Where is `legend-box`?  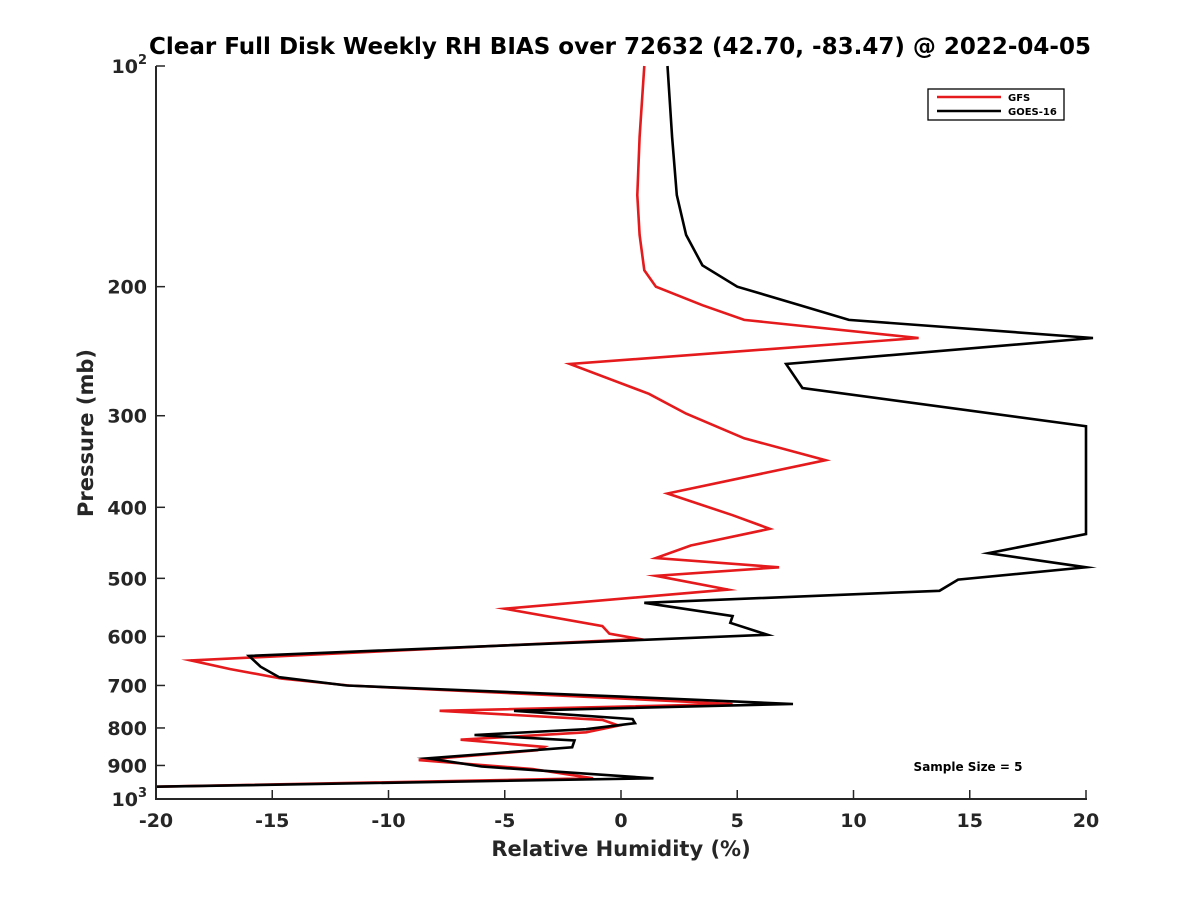
legend-box is located at coordinates (996, 104).